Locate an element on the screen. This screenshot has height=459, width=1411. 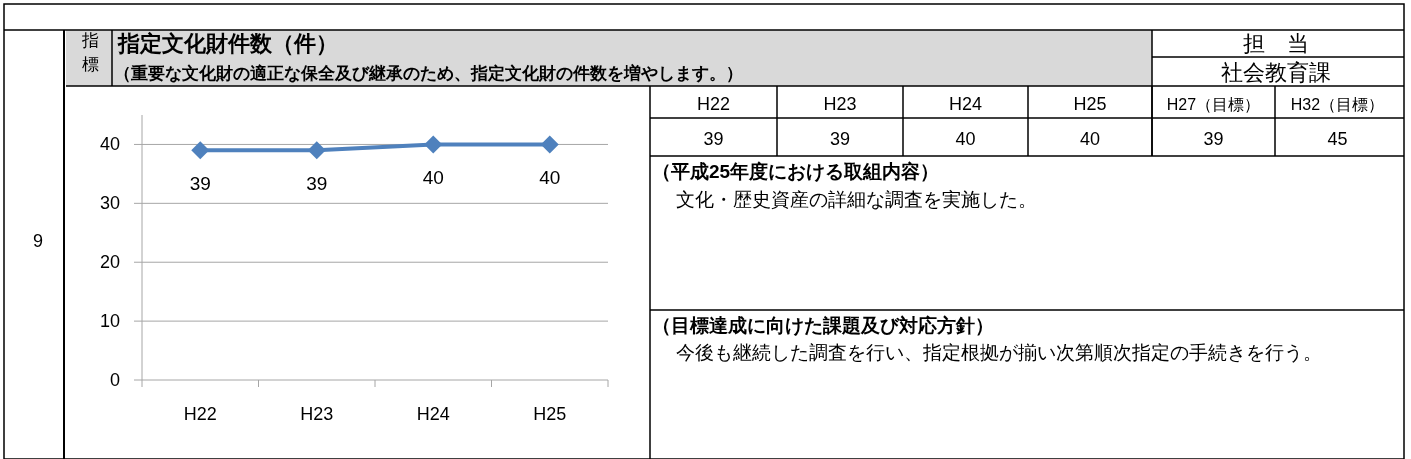
text: （平成25年度における取組内容） is located at coordinates (796, 171).